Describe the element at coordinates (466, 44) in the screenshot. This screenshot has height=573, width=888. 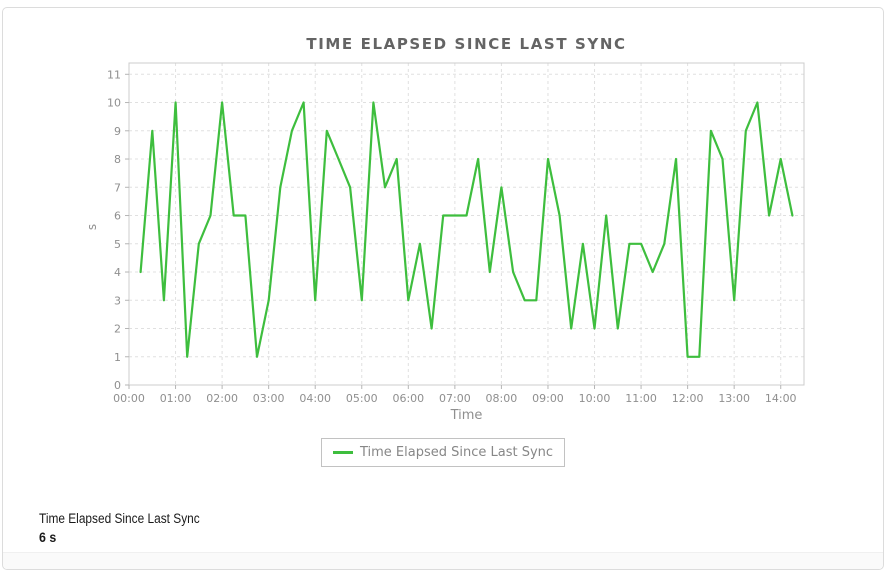
I see `chart-title: TIME ELAPSED SINCE LAST SYNC` at that location.